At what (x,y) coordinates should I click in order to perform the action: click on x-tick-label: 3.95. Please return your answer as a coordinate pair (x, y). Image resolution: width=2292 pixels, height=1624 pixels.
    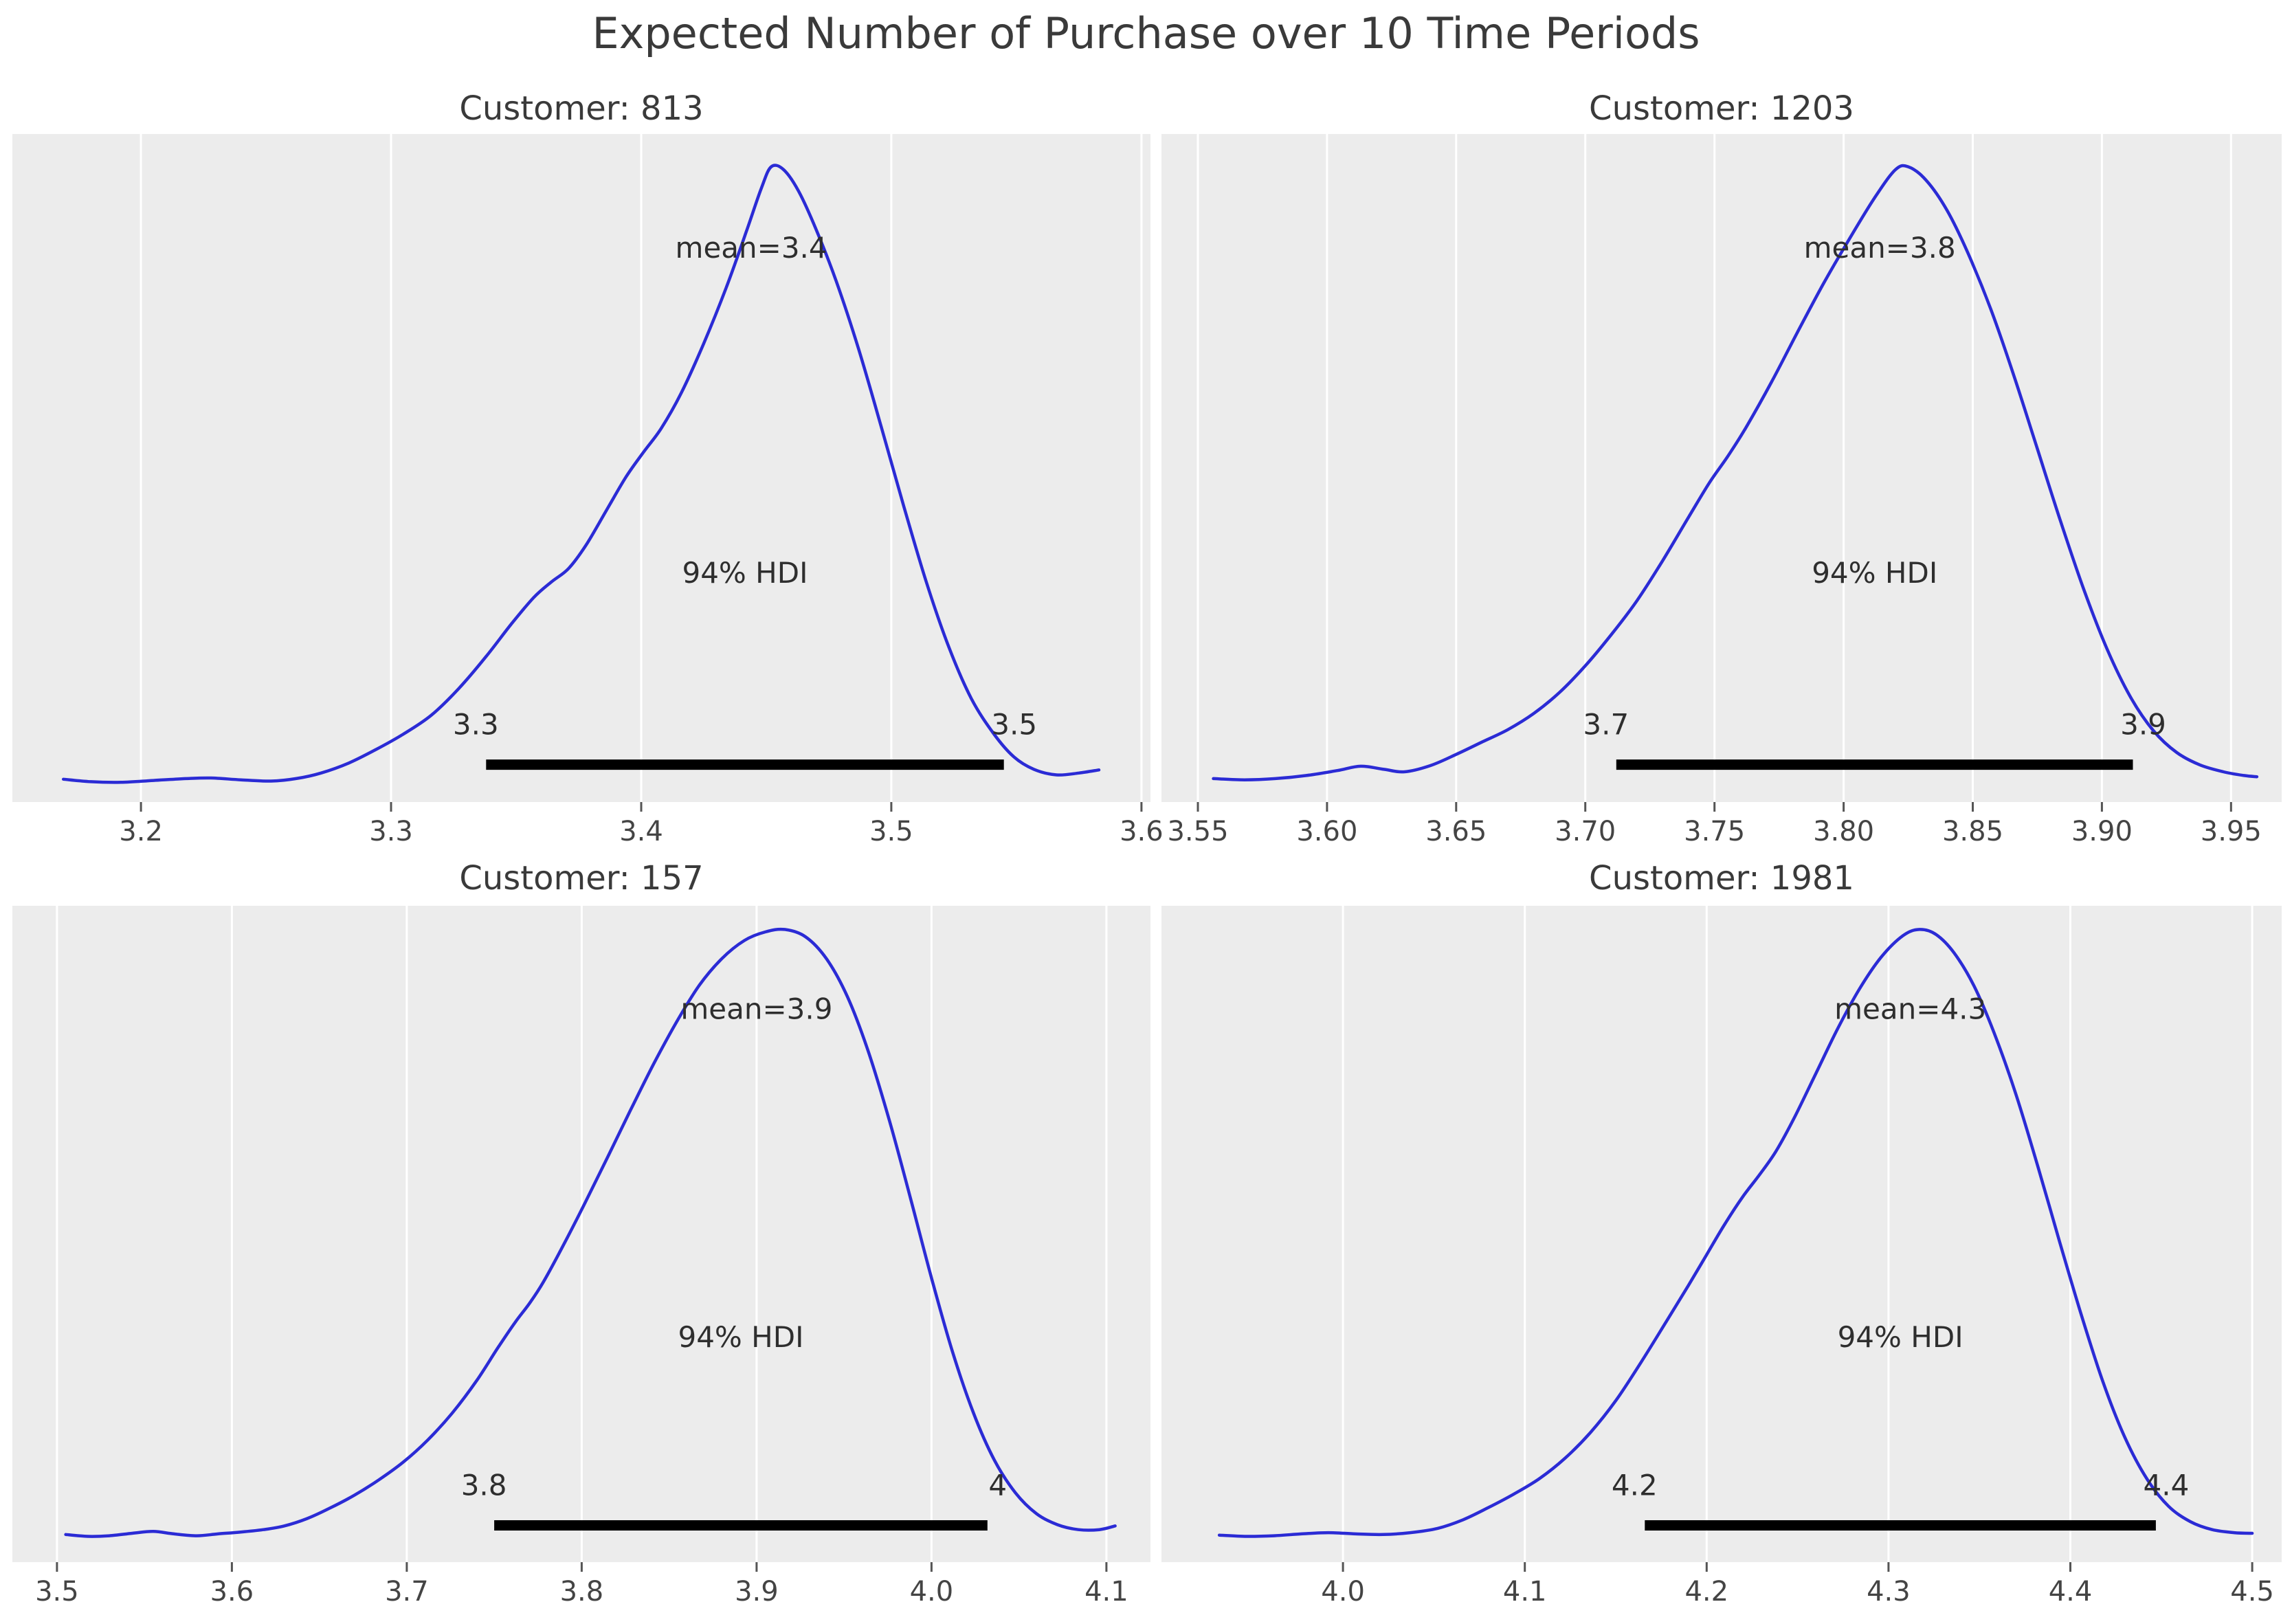
    Looking at the image, I should click on (2231, 831).